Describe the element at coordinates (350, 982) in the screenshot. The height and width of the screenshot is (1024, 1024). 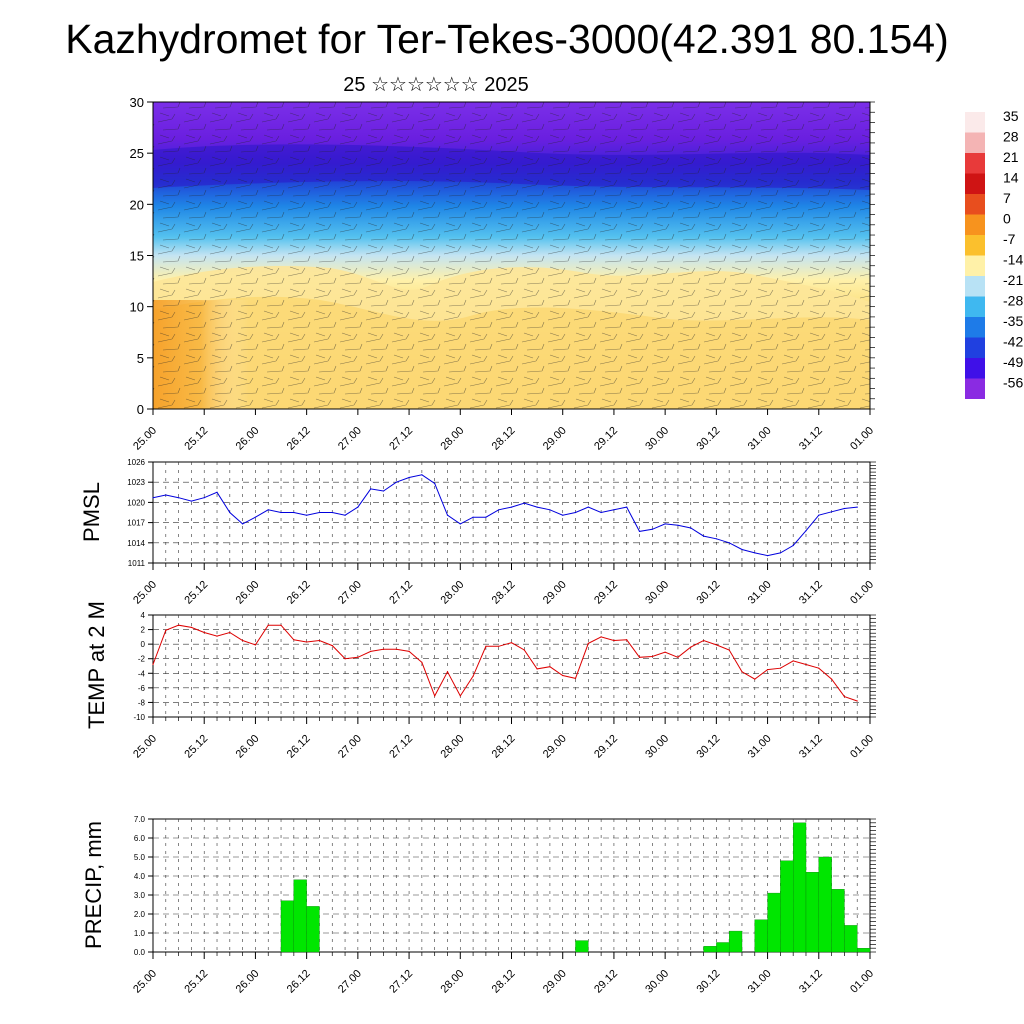
I see `x-tick-label: 27.00` at that location.